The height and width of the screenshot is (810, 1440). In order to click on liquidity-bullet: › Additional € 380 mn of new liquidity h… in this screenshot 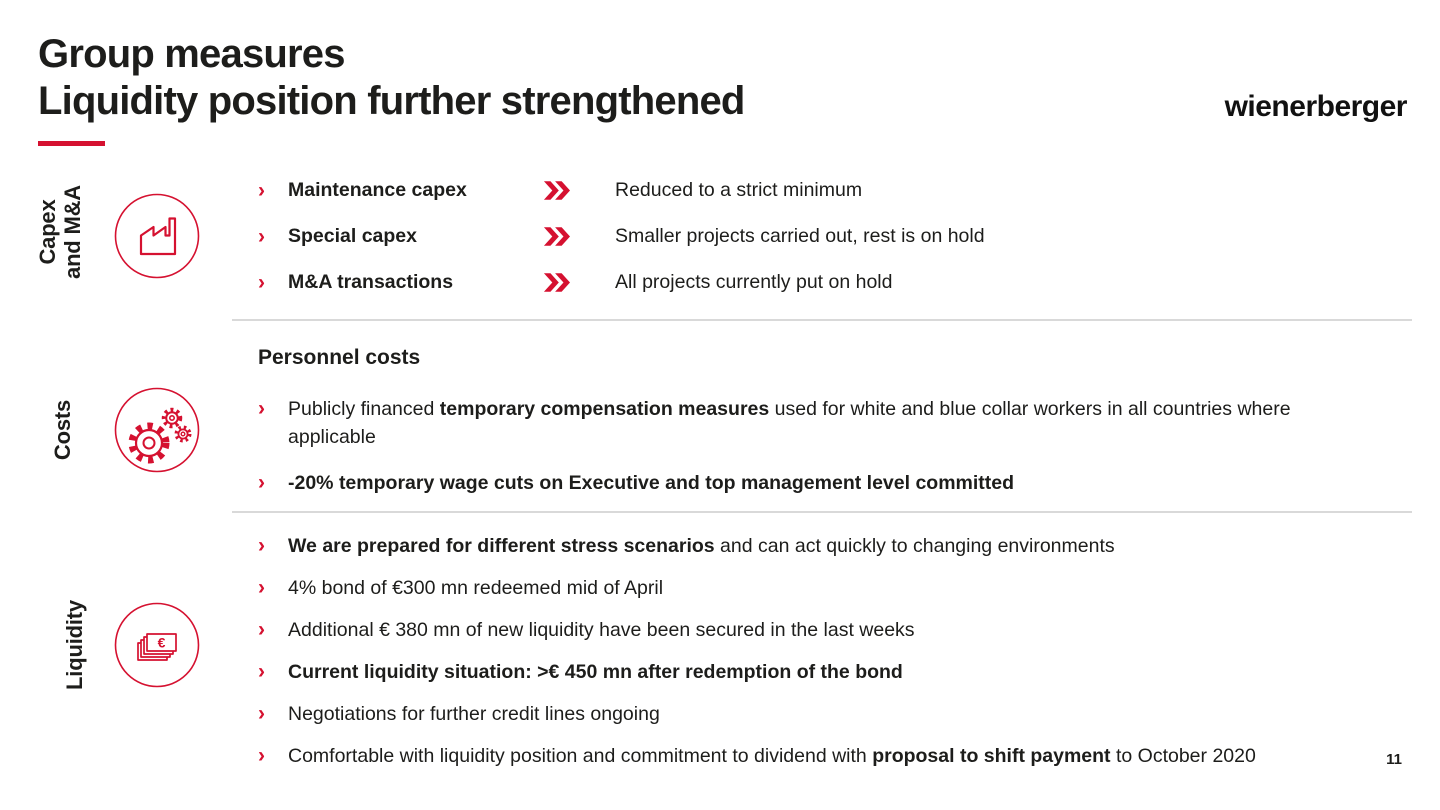, I will do `click(803, 630)`.